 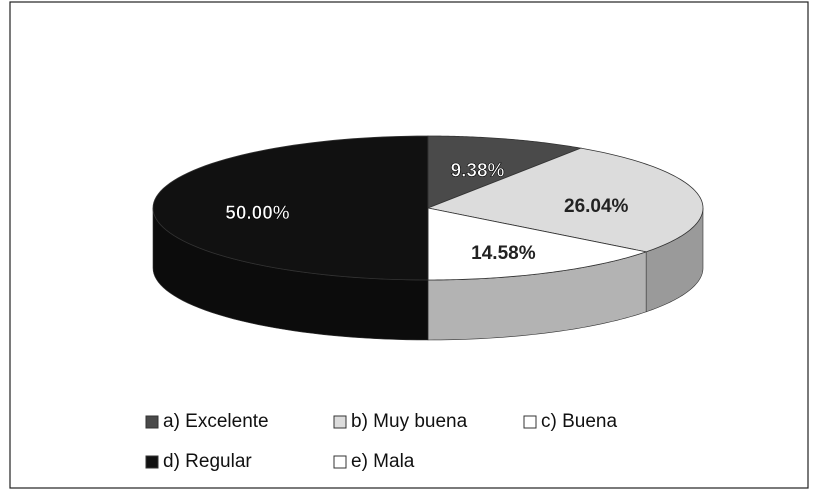 What do you see at coordinates (503, 253) in the screenshot?
I see `data-label: 14.58%` at bounding box center [503, 253].